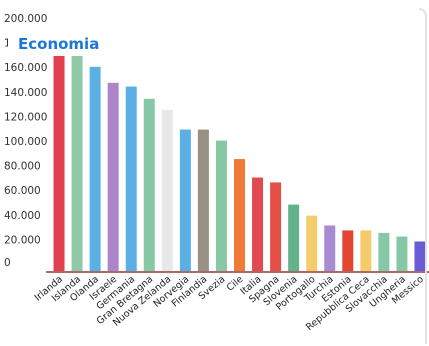 This screenshot has width=429, height=346. Describe the element at coordinates (185, 200) in the screenshot. I see `bar-norvegia` at that location.